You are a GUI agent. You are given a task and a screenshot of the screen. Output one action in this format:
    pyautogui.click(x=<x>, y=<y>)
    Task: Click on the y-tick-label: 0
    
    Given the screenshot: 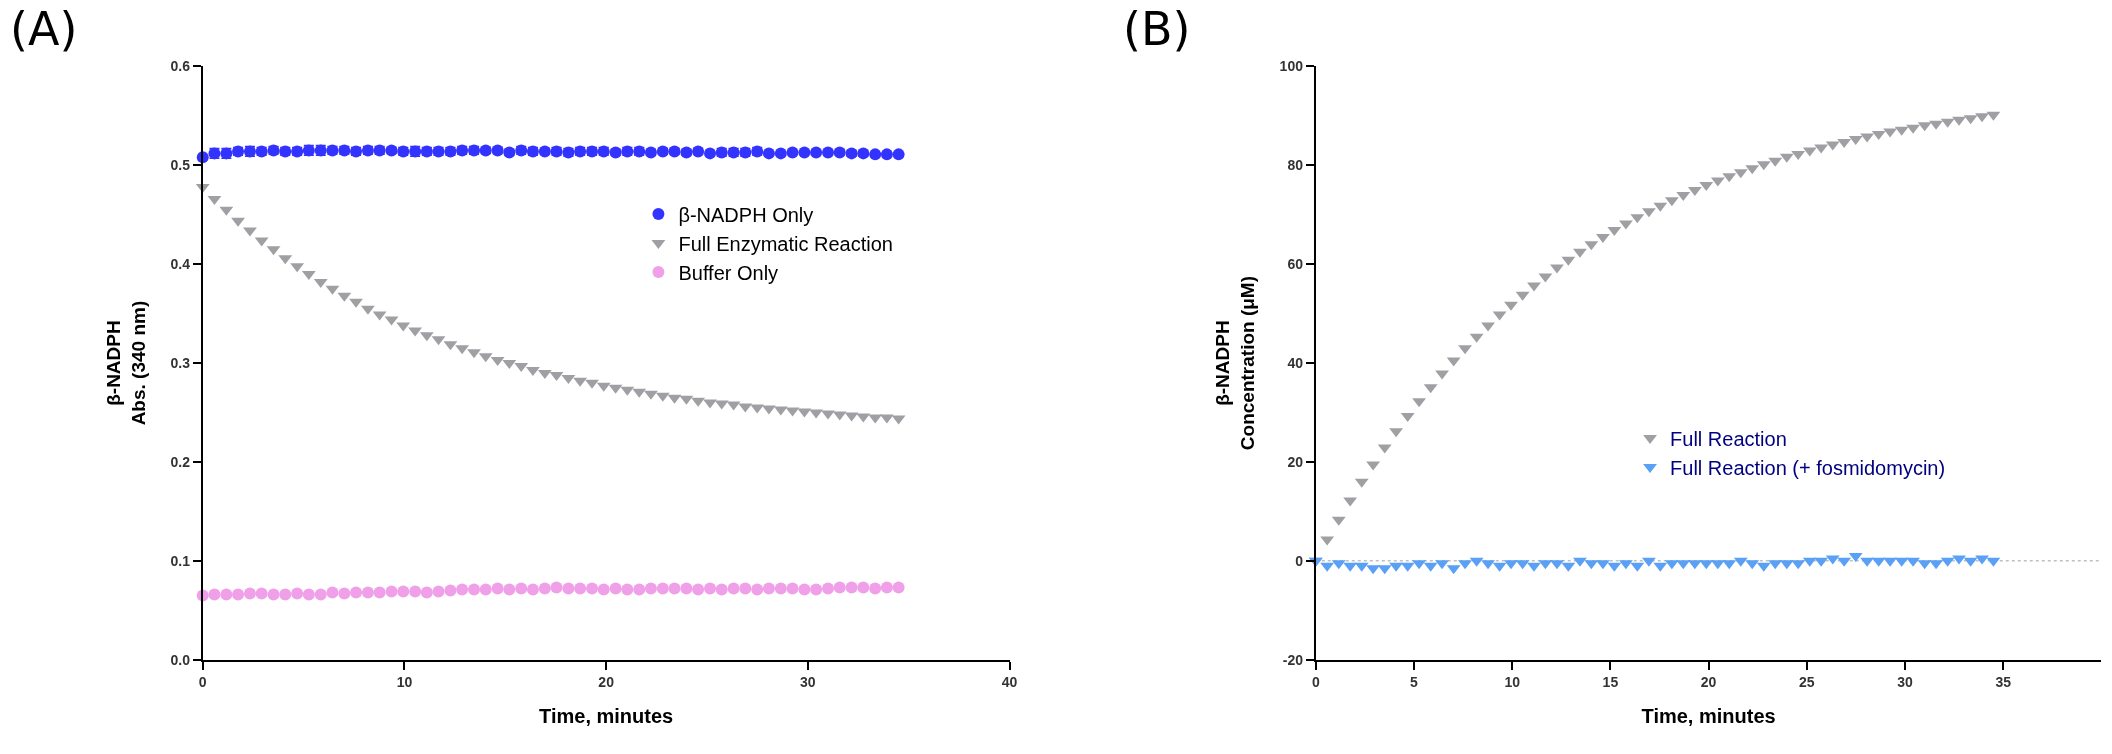 What is the action you would take?
    pyautogui.click(x=1299, y=560)
    